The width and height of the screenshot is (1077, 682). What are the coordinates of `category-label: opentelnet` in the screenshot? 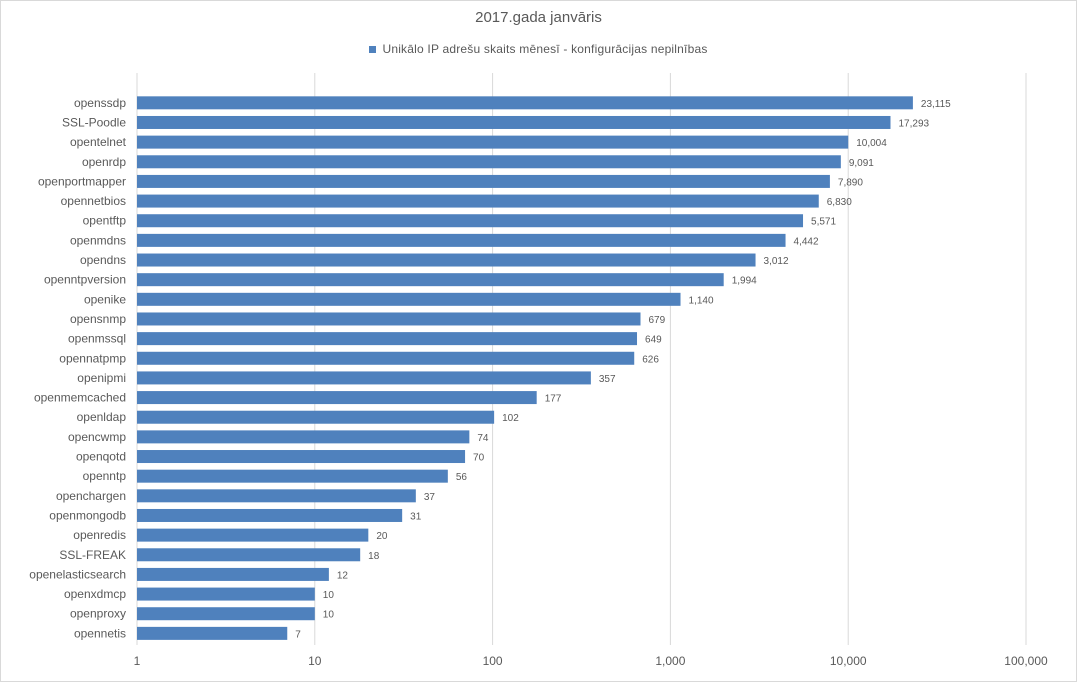 It's located at (98, 142).